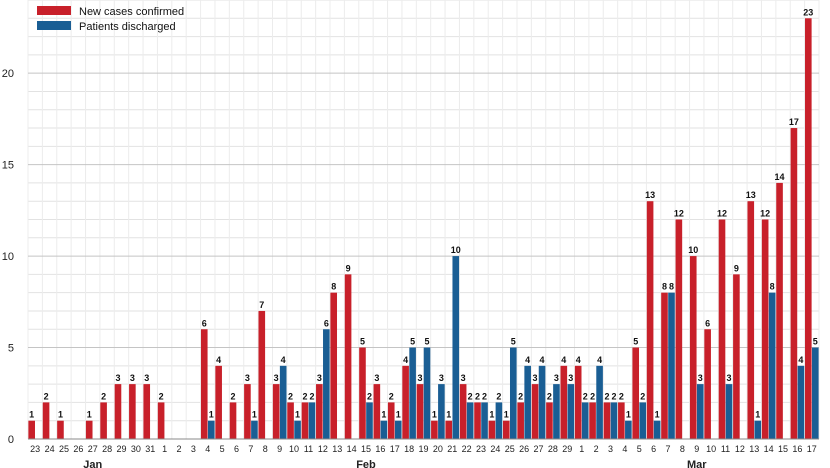 This screenshot has width=830, height=468. I want to click on x-tick-label: 7, so click(250, 449).